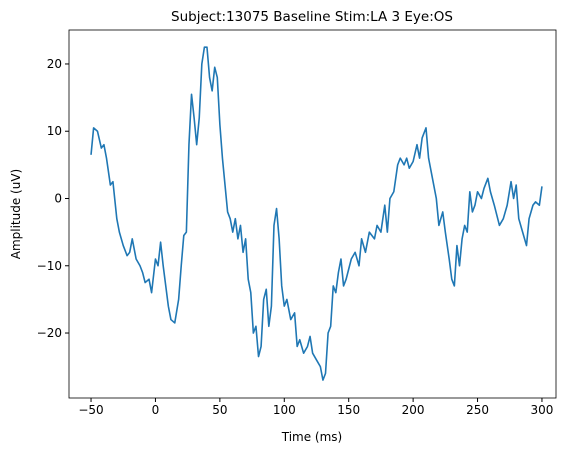 The width and height of the screenshot is (574, 453). I want to click on x-tick-label: 0, so click(156, 410).